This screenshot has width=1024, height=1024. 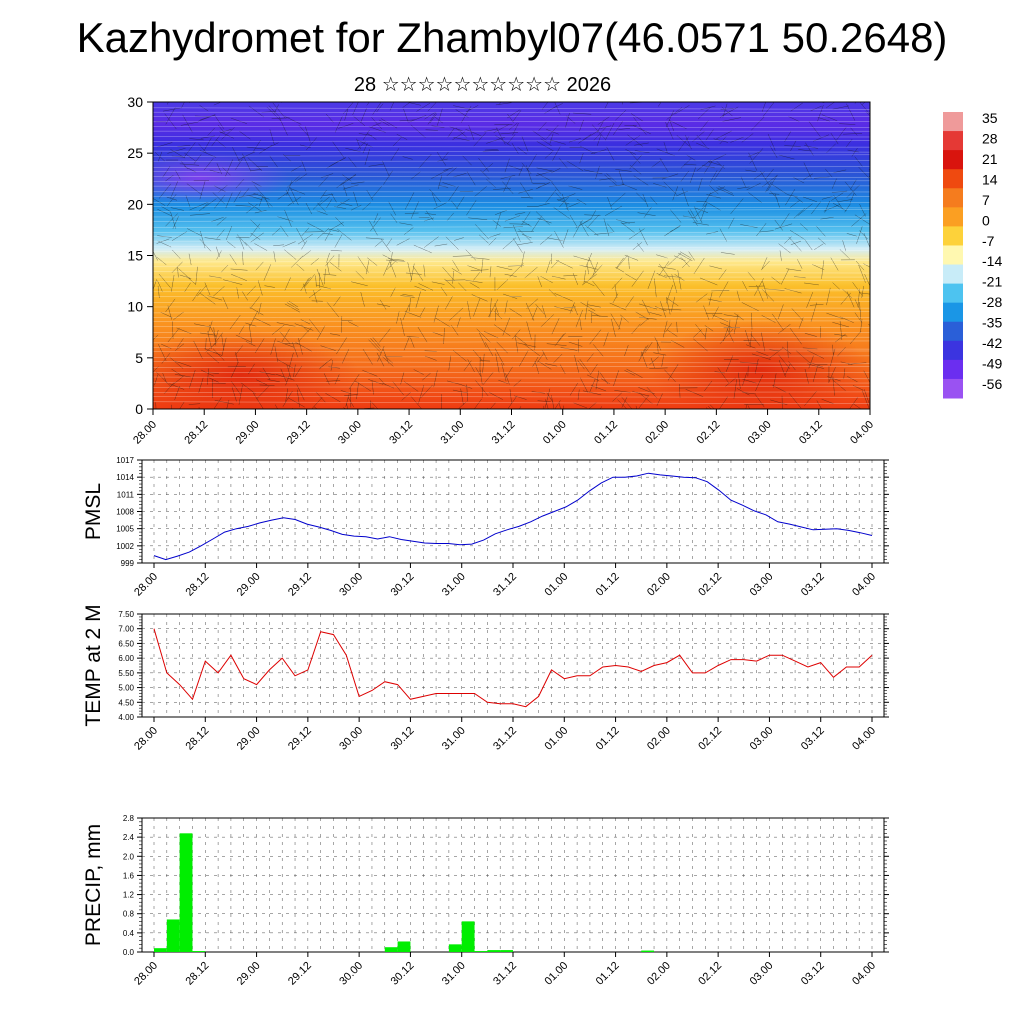 What do you see at coordinates (93, 885) in the screenshot?
I see `y-axis-label: PRECIP, mm` at bounding box center [93, 885].